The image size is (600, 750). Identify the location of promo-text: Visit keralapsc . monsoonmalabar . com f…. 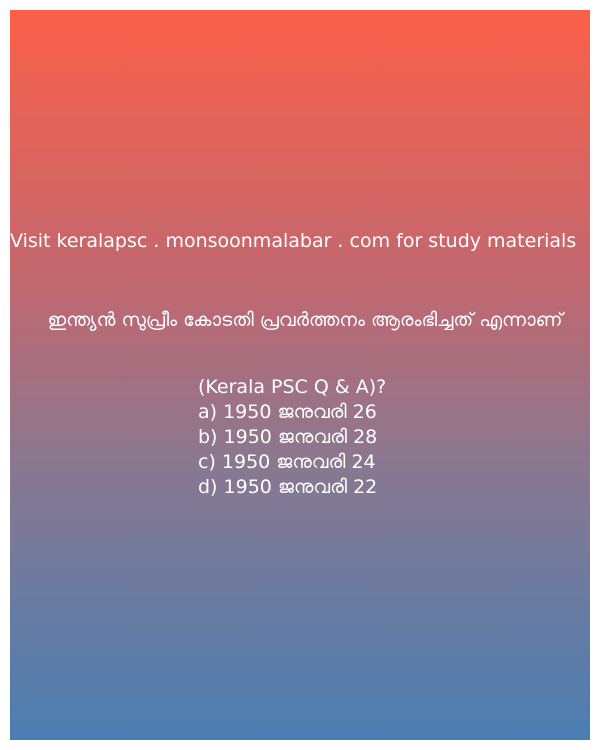
(293, 241).